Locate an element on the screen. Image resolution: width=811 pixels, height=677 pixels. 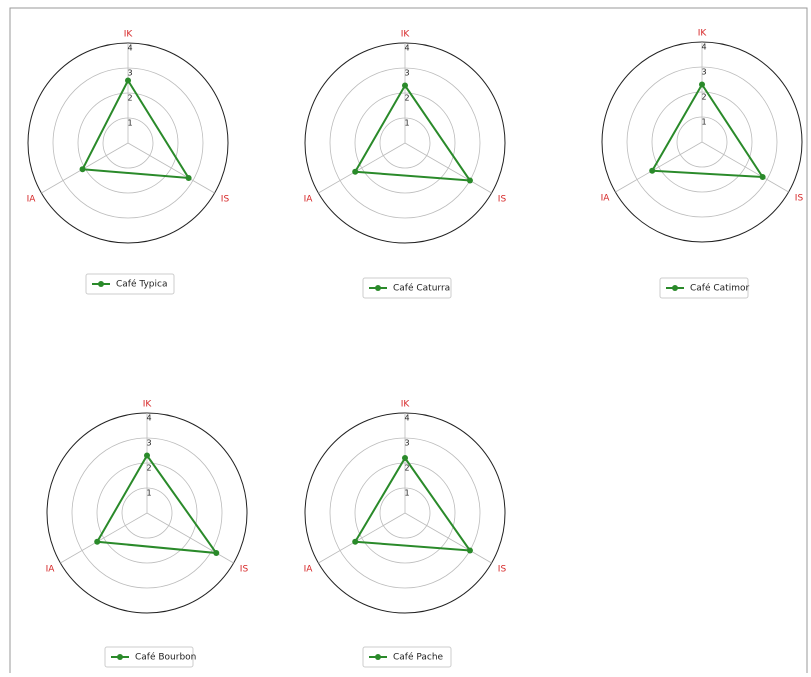
legend-label: Café Catimor is located at coordinates (719, 288).